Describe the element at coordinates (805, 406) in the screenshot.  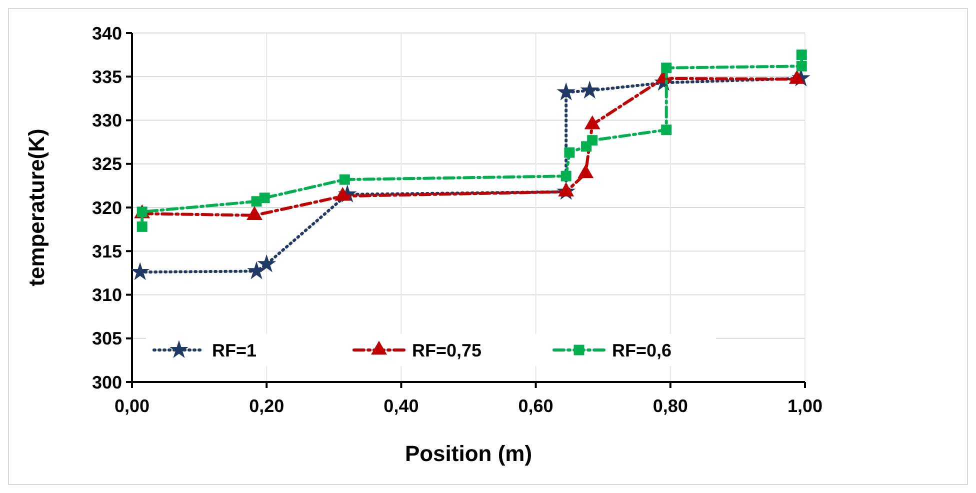
I see `x-tick-label: 1,00` at that location.